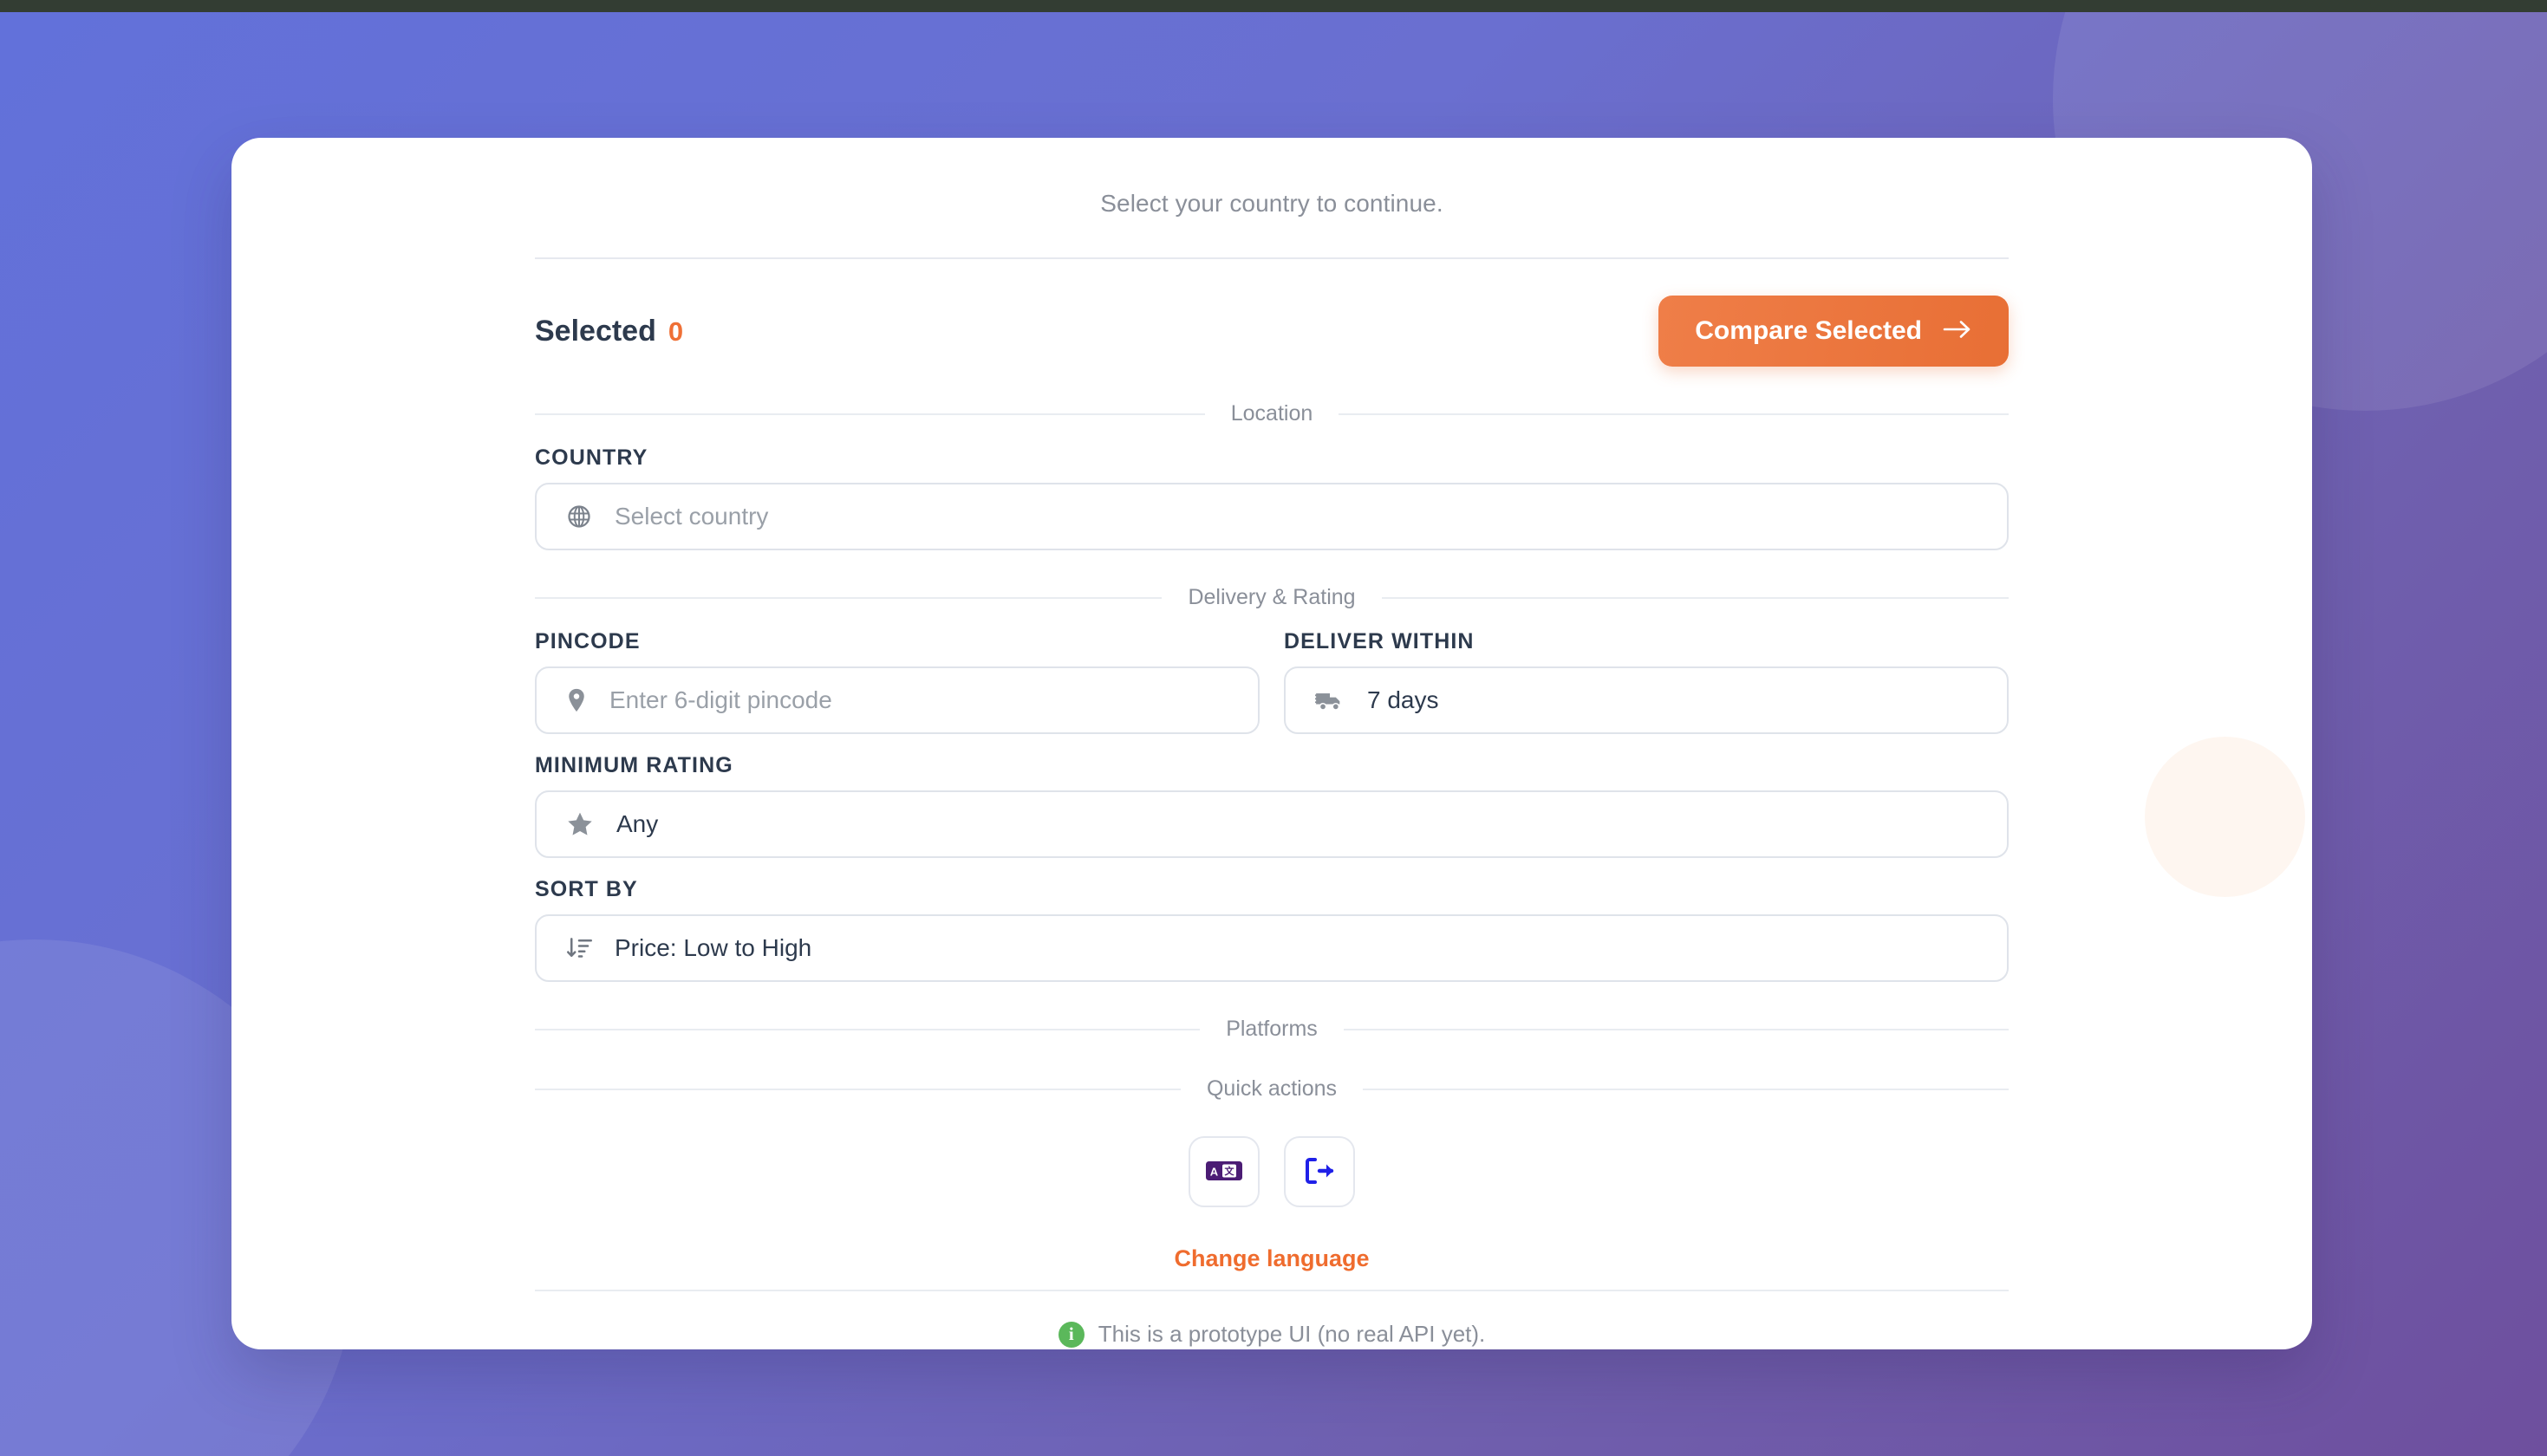 Image resolution: width=2547 pixels, height=1456 pixels. Describe the element at coordinates (1271, 203) in the screenshot. I see `intro-message: Select your country to continue.` at that location.